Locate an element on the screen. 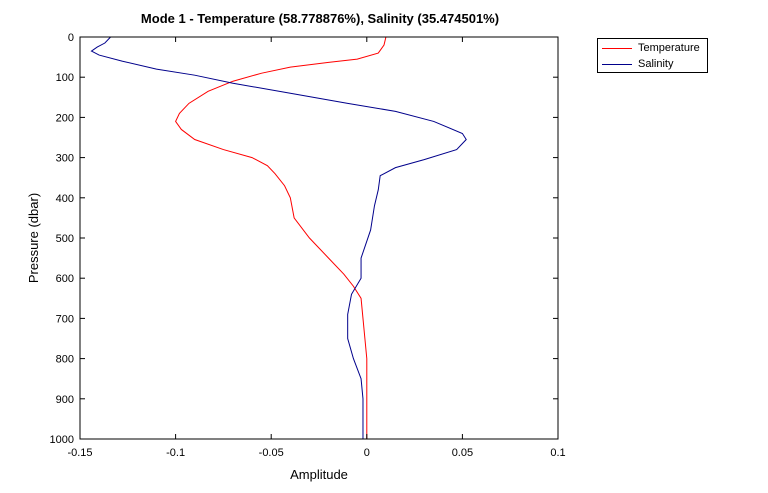 The width and height of the screenshot is (768, 493). y-tick-label: 200 is located at coordinates (65, 118).